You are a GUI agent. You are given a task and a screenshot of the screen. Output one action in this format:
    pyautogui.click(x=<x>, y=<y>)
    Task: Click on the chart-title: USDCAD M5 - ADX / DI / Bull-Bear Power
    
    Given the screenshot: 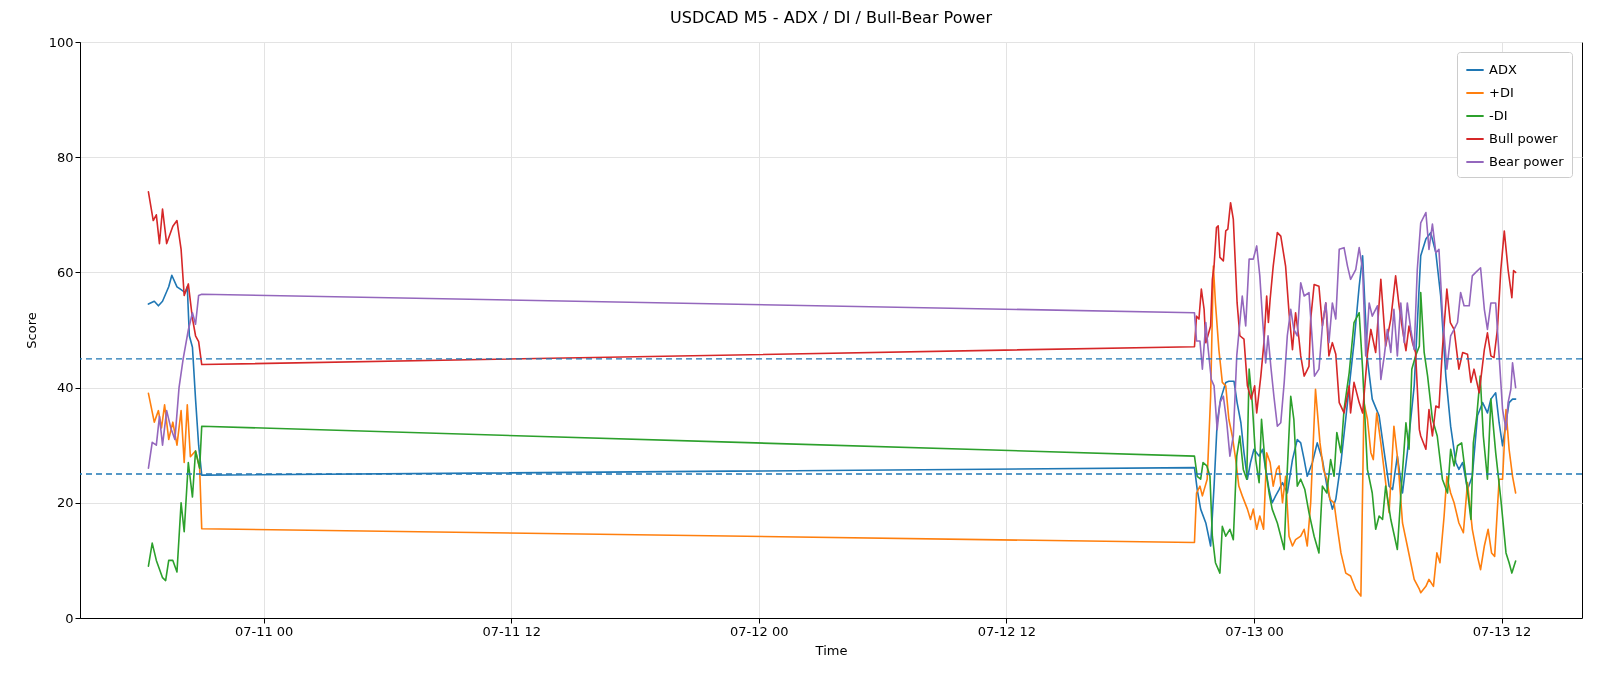 What is the action you would take?
    pyautogui.click(x=831, y=17)
    